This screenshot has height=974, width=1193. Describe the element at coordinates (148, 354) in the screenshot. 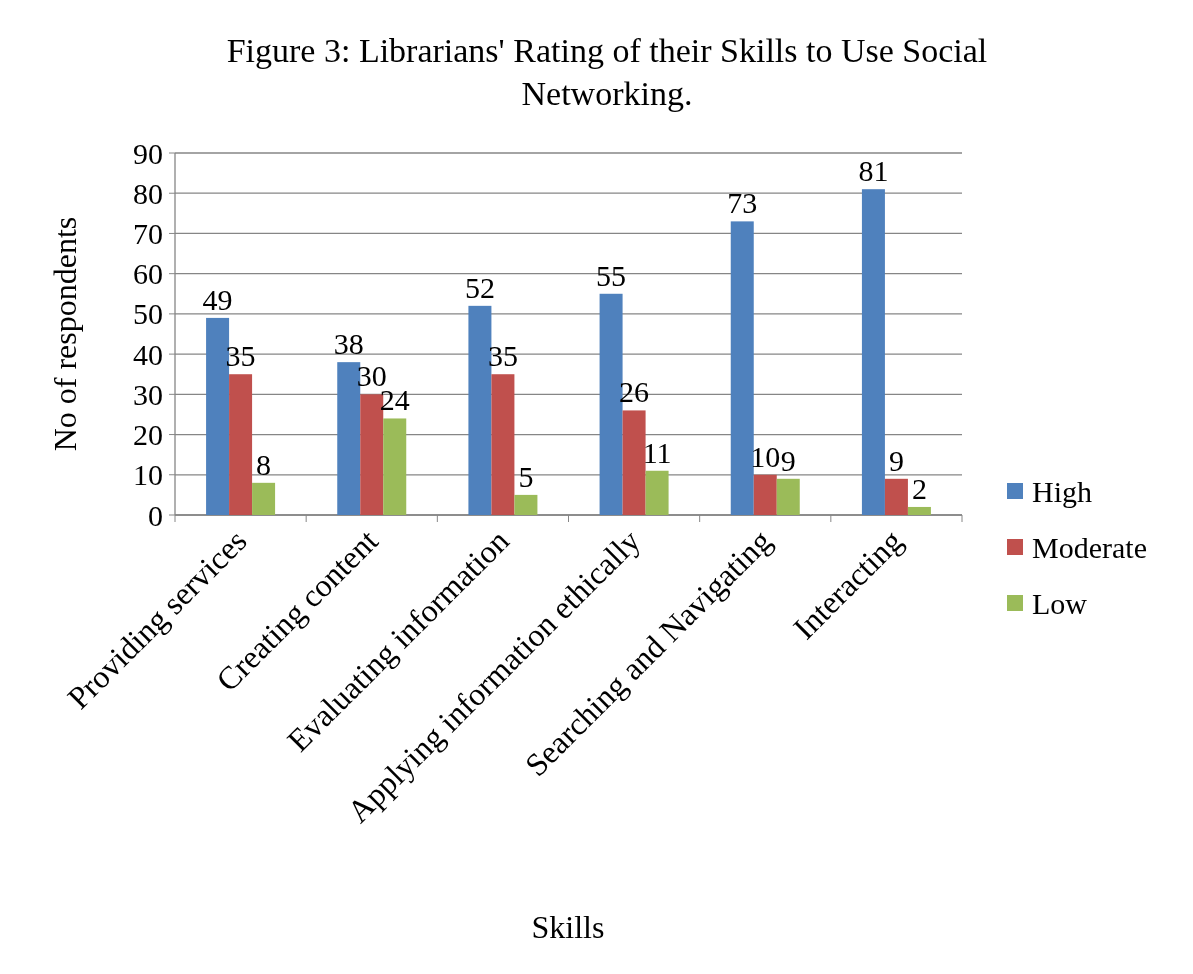

I see `y-tick-label: 40` at that location.